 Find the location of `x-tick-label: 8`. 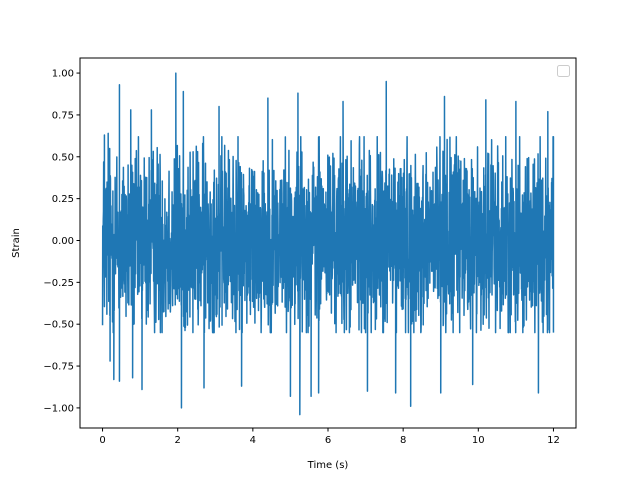

x-tick-label: 8 is located at coordinates (403, 440).